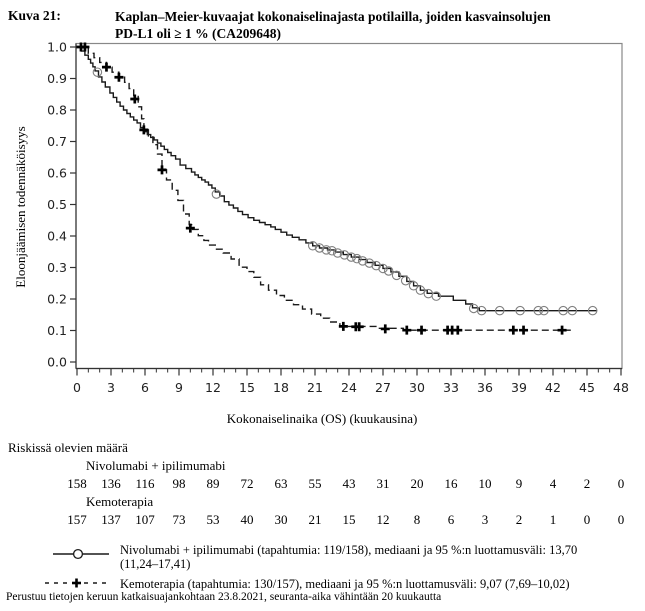  I want to click on risk-count: 6, so click(451, 519).